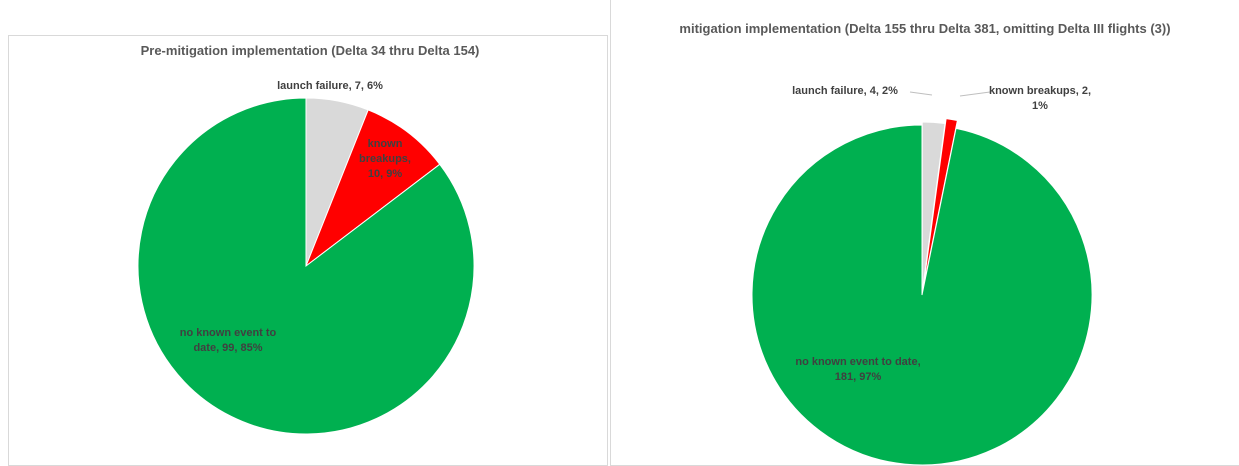  I want to click on data-label: launch failure, 7, 6%, so click(330, 86).